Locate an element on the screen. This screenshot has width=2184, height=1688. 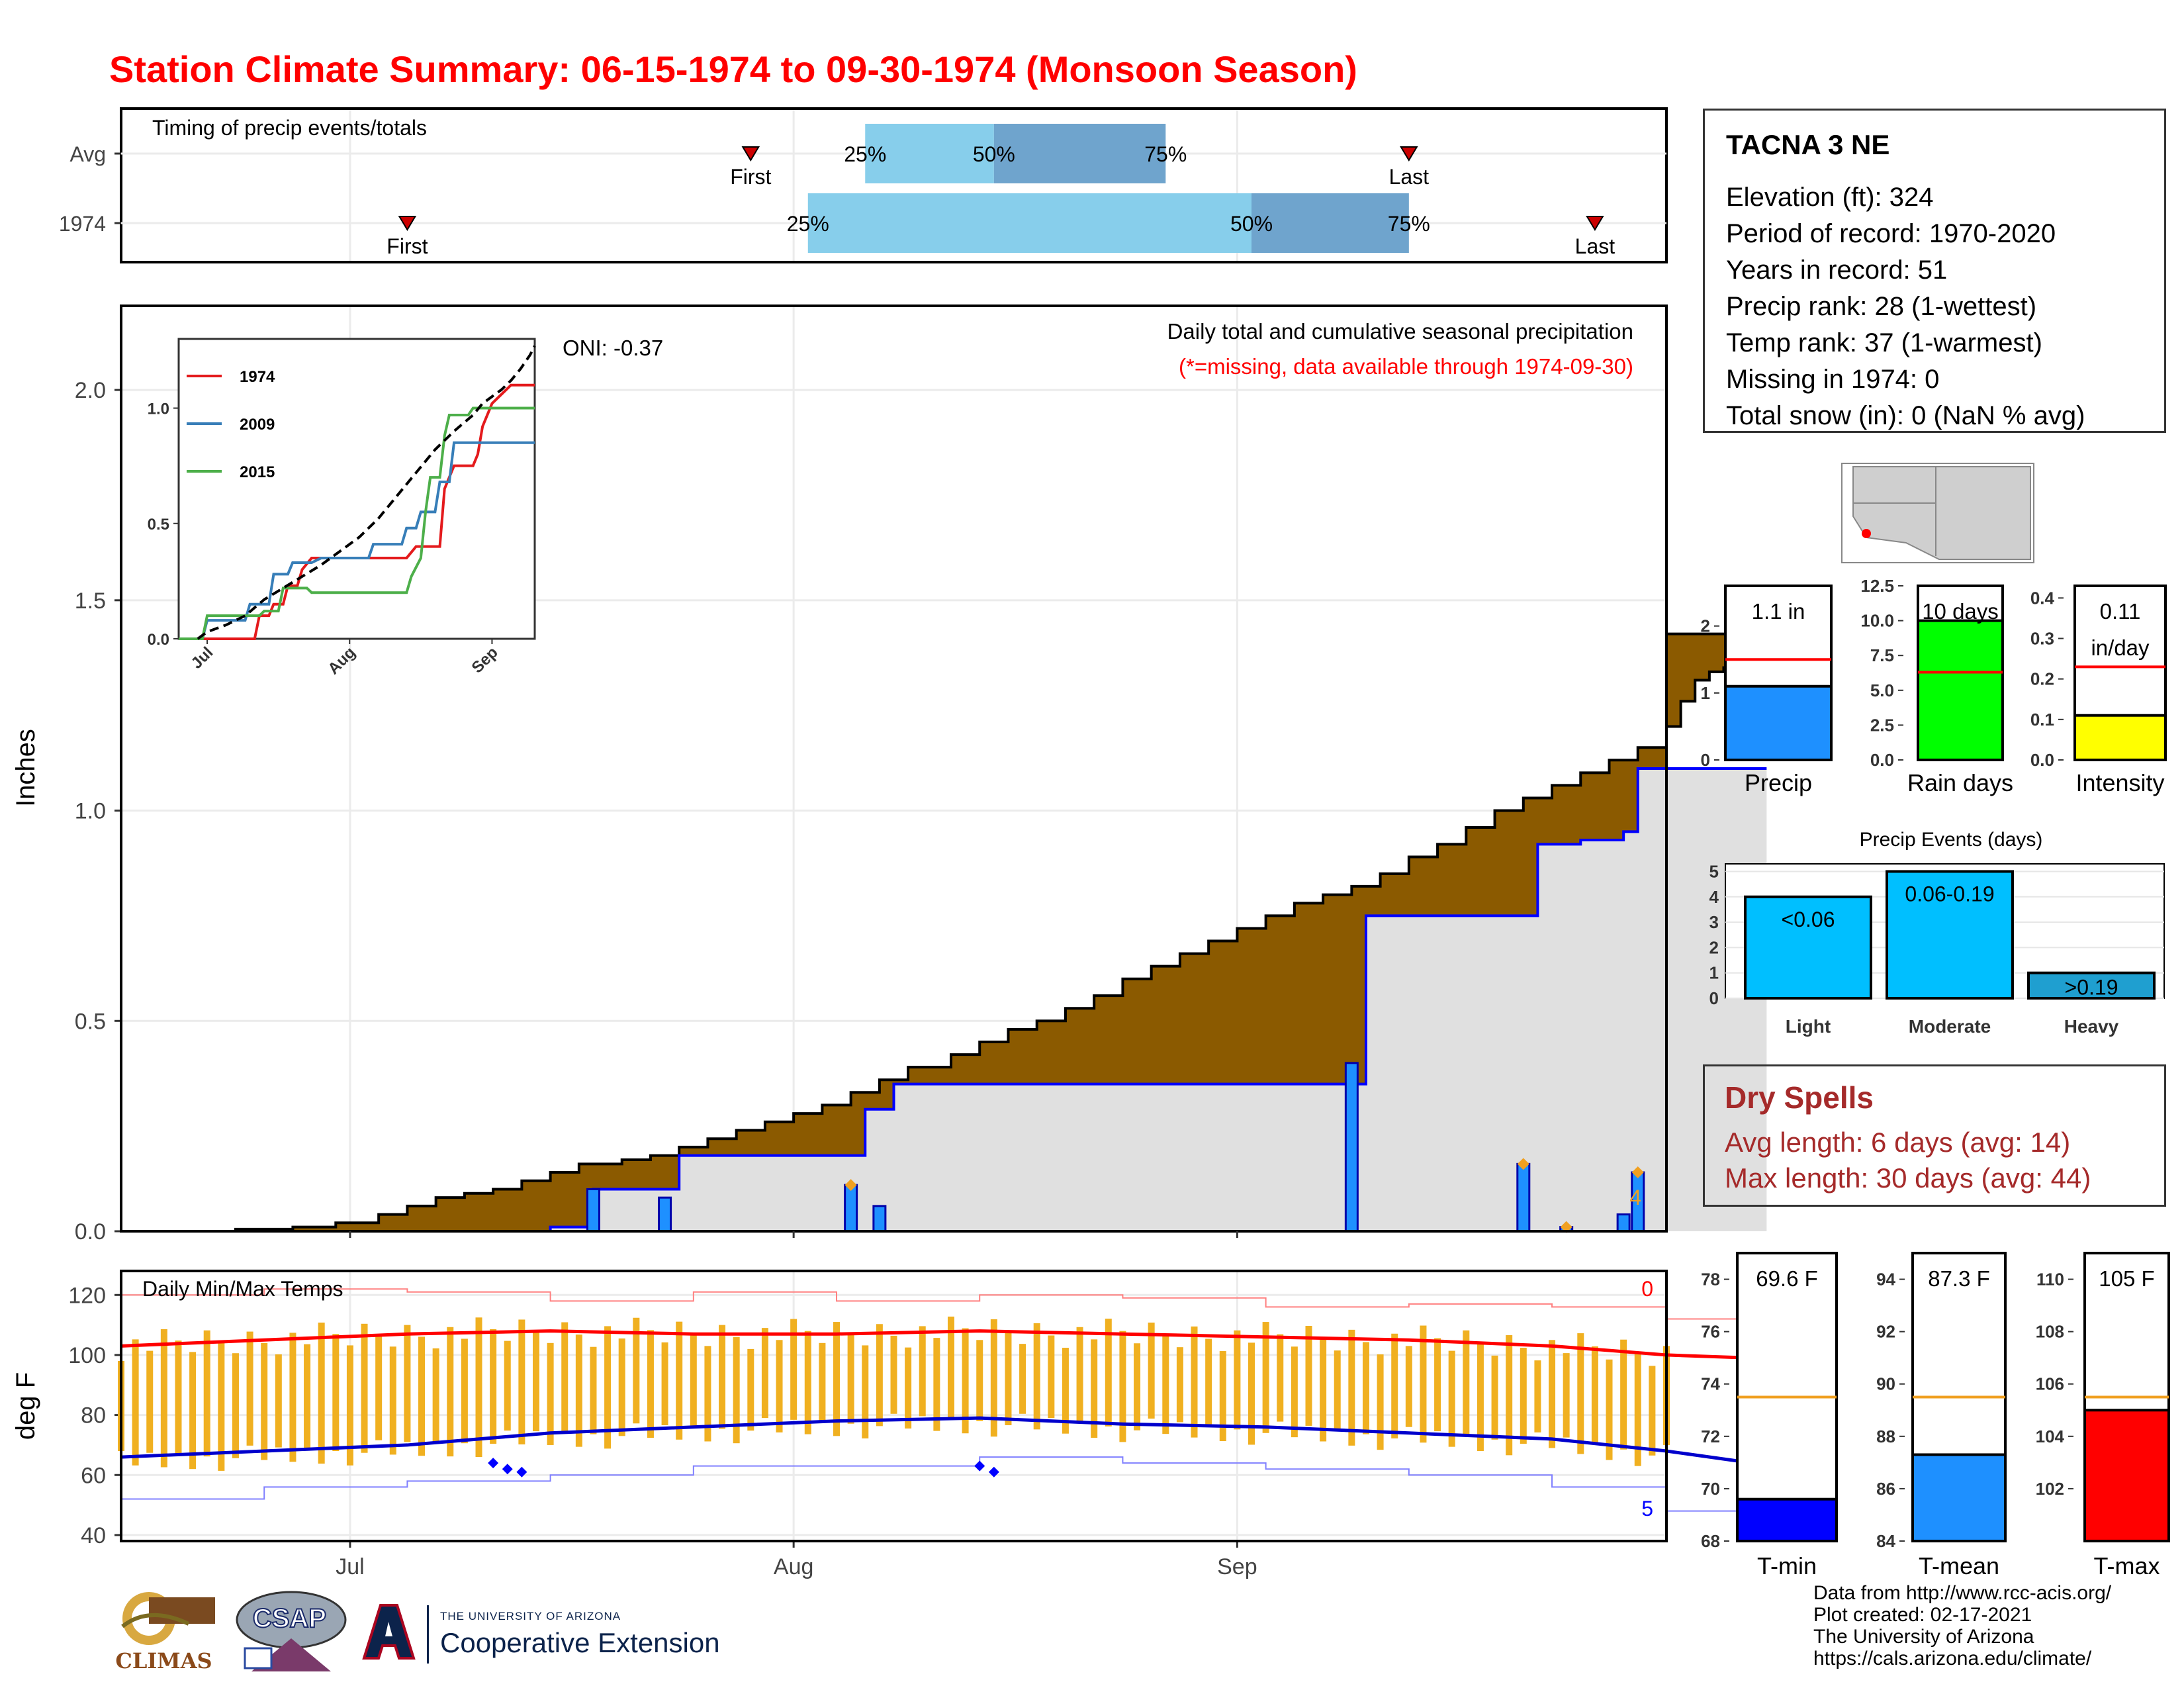
events-ytick-label: 3 is located at coordinates (1714, 922).